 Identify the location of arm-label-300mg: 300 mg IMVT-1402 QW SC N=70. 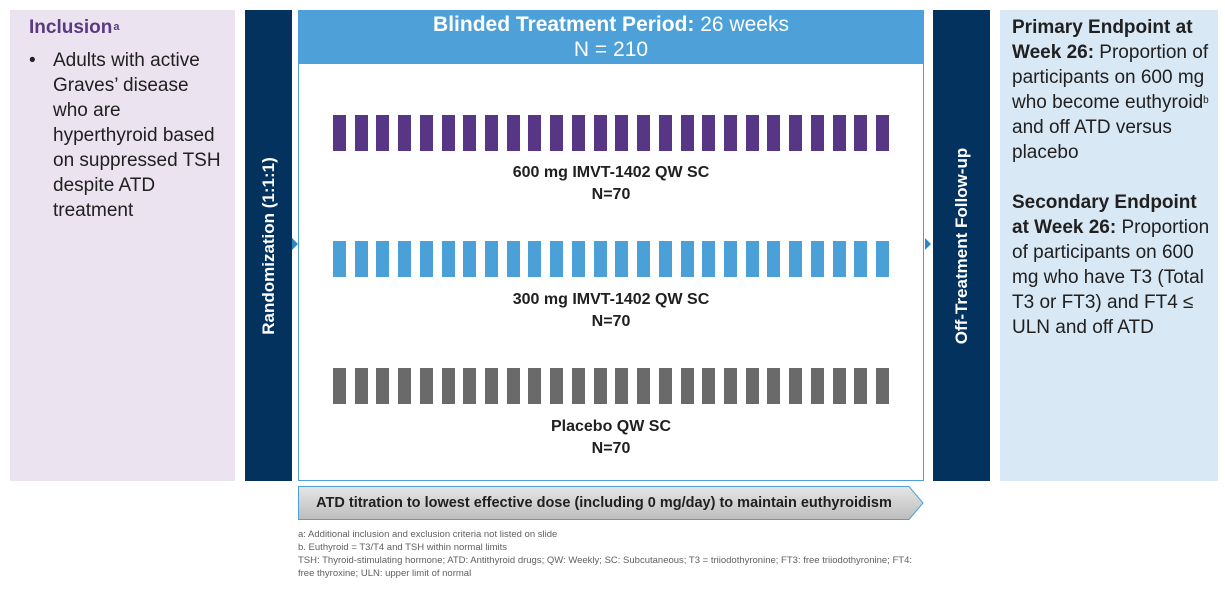
(611, 310).